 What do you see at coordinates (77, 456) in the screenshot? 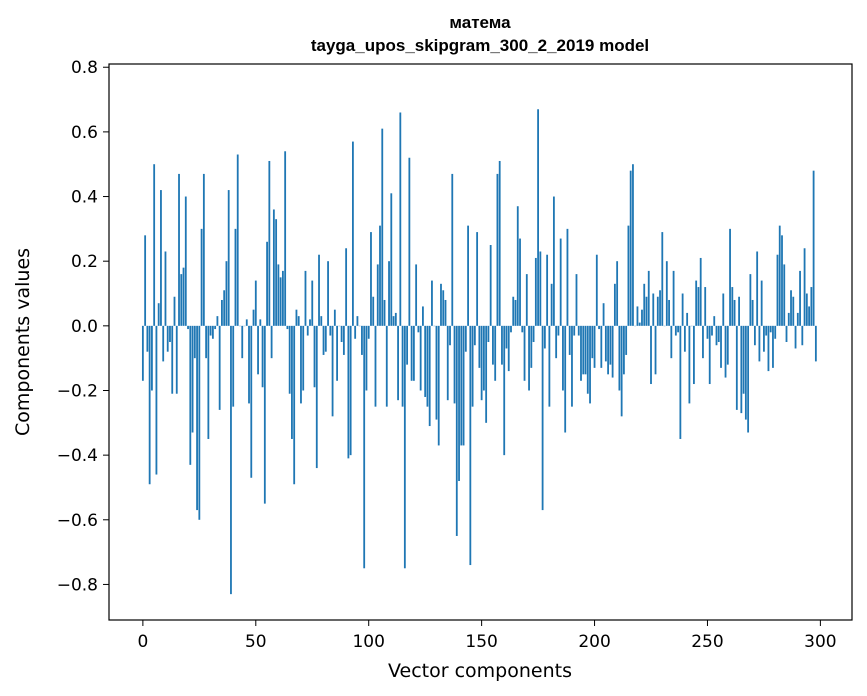
I see `y-tick-label: −0.4` at bounding box center [77, 456].